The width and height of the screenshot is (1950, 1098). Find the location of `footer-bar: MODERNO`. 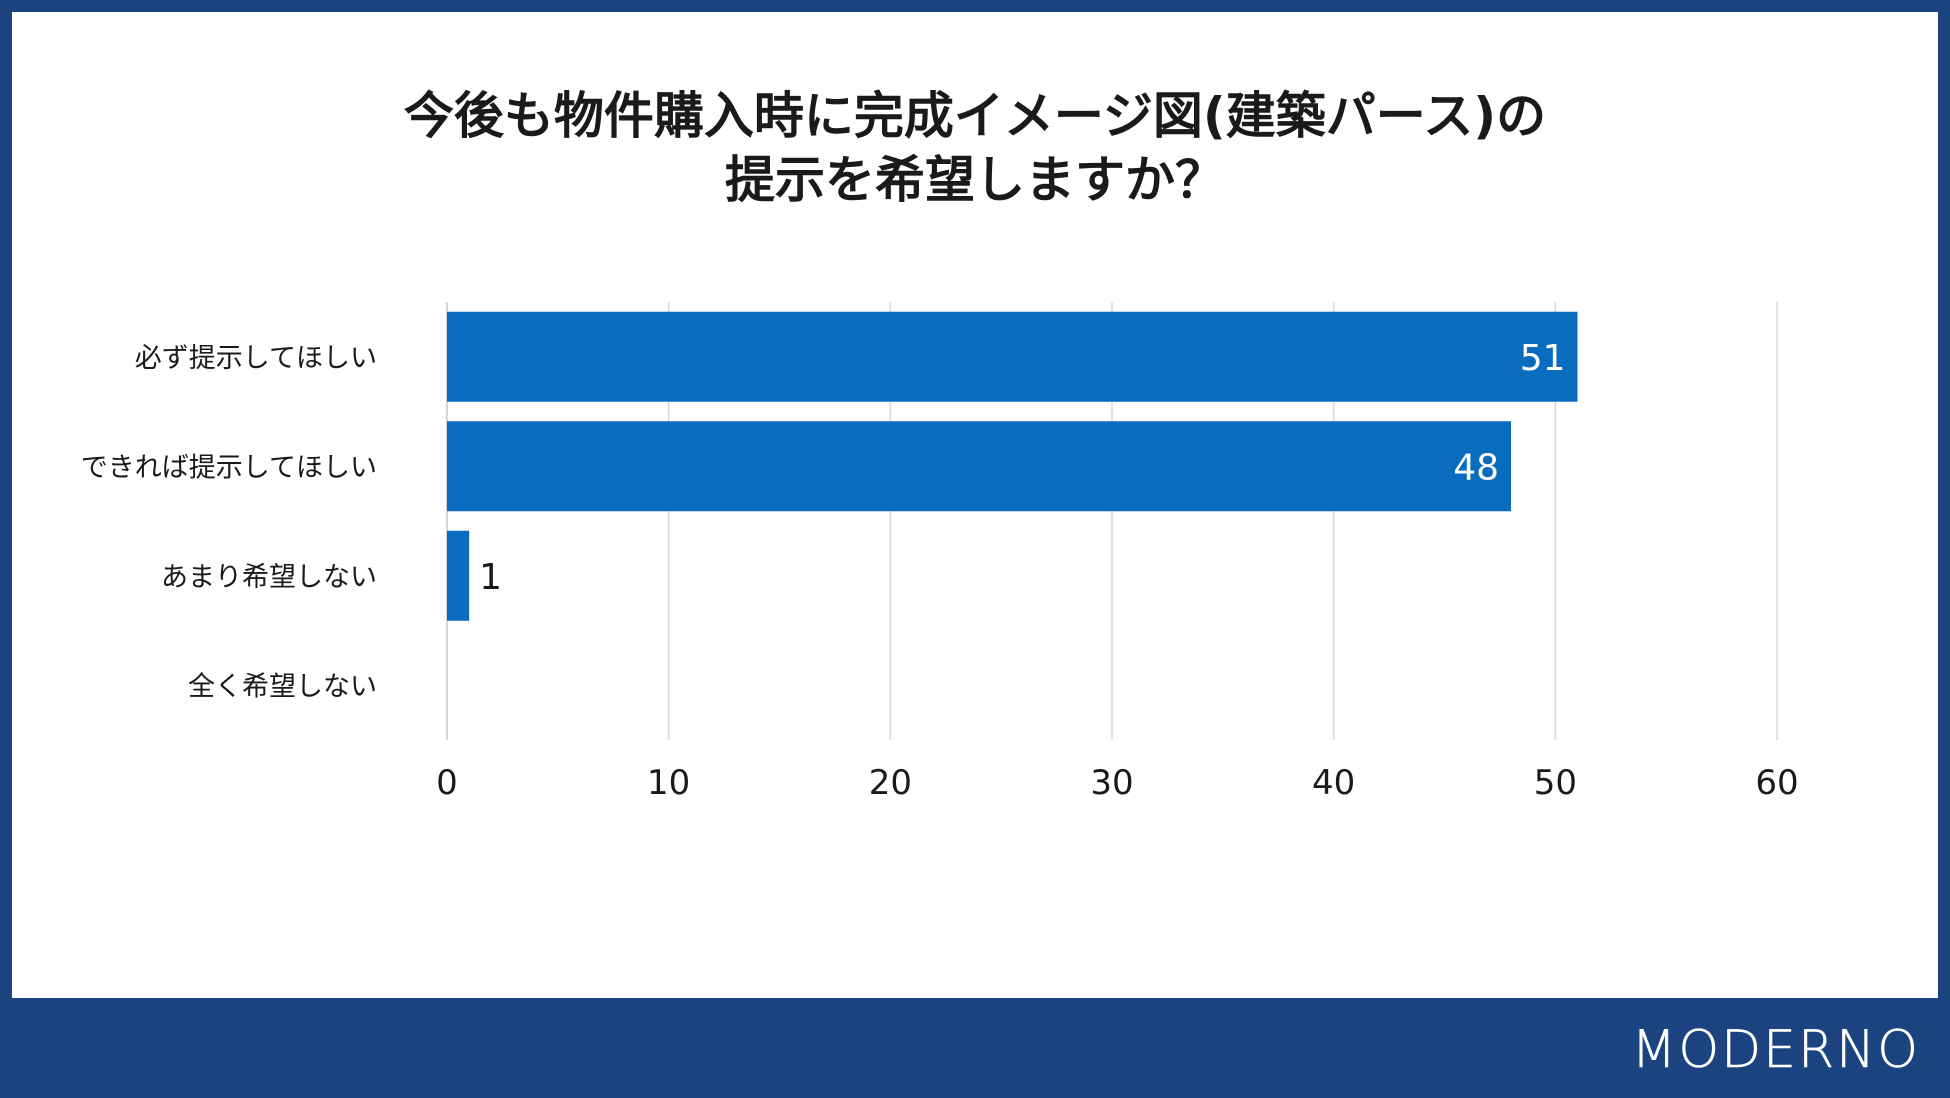

footer-bar: MODERNO is located at coordinates (975, 1048).